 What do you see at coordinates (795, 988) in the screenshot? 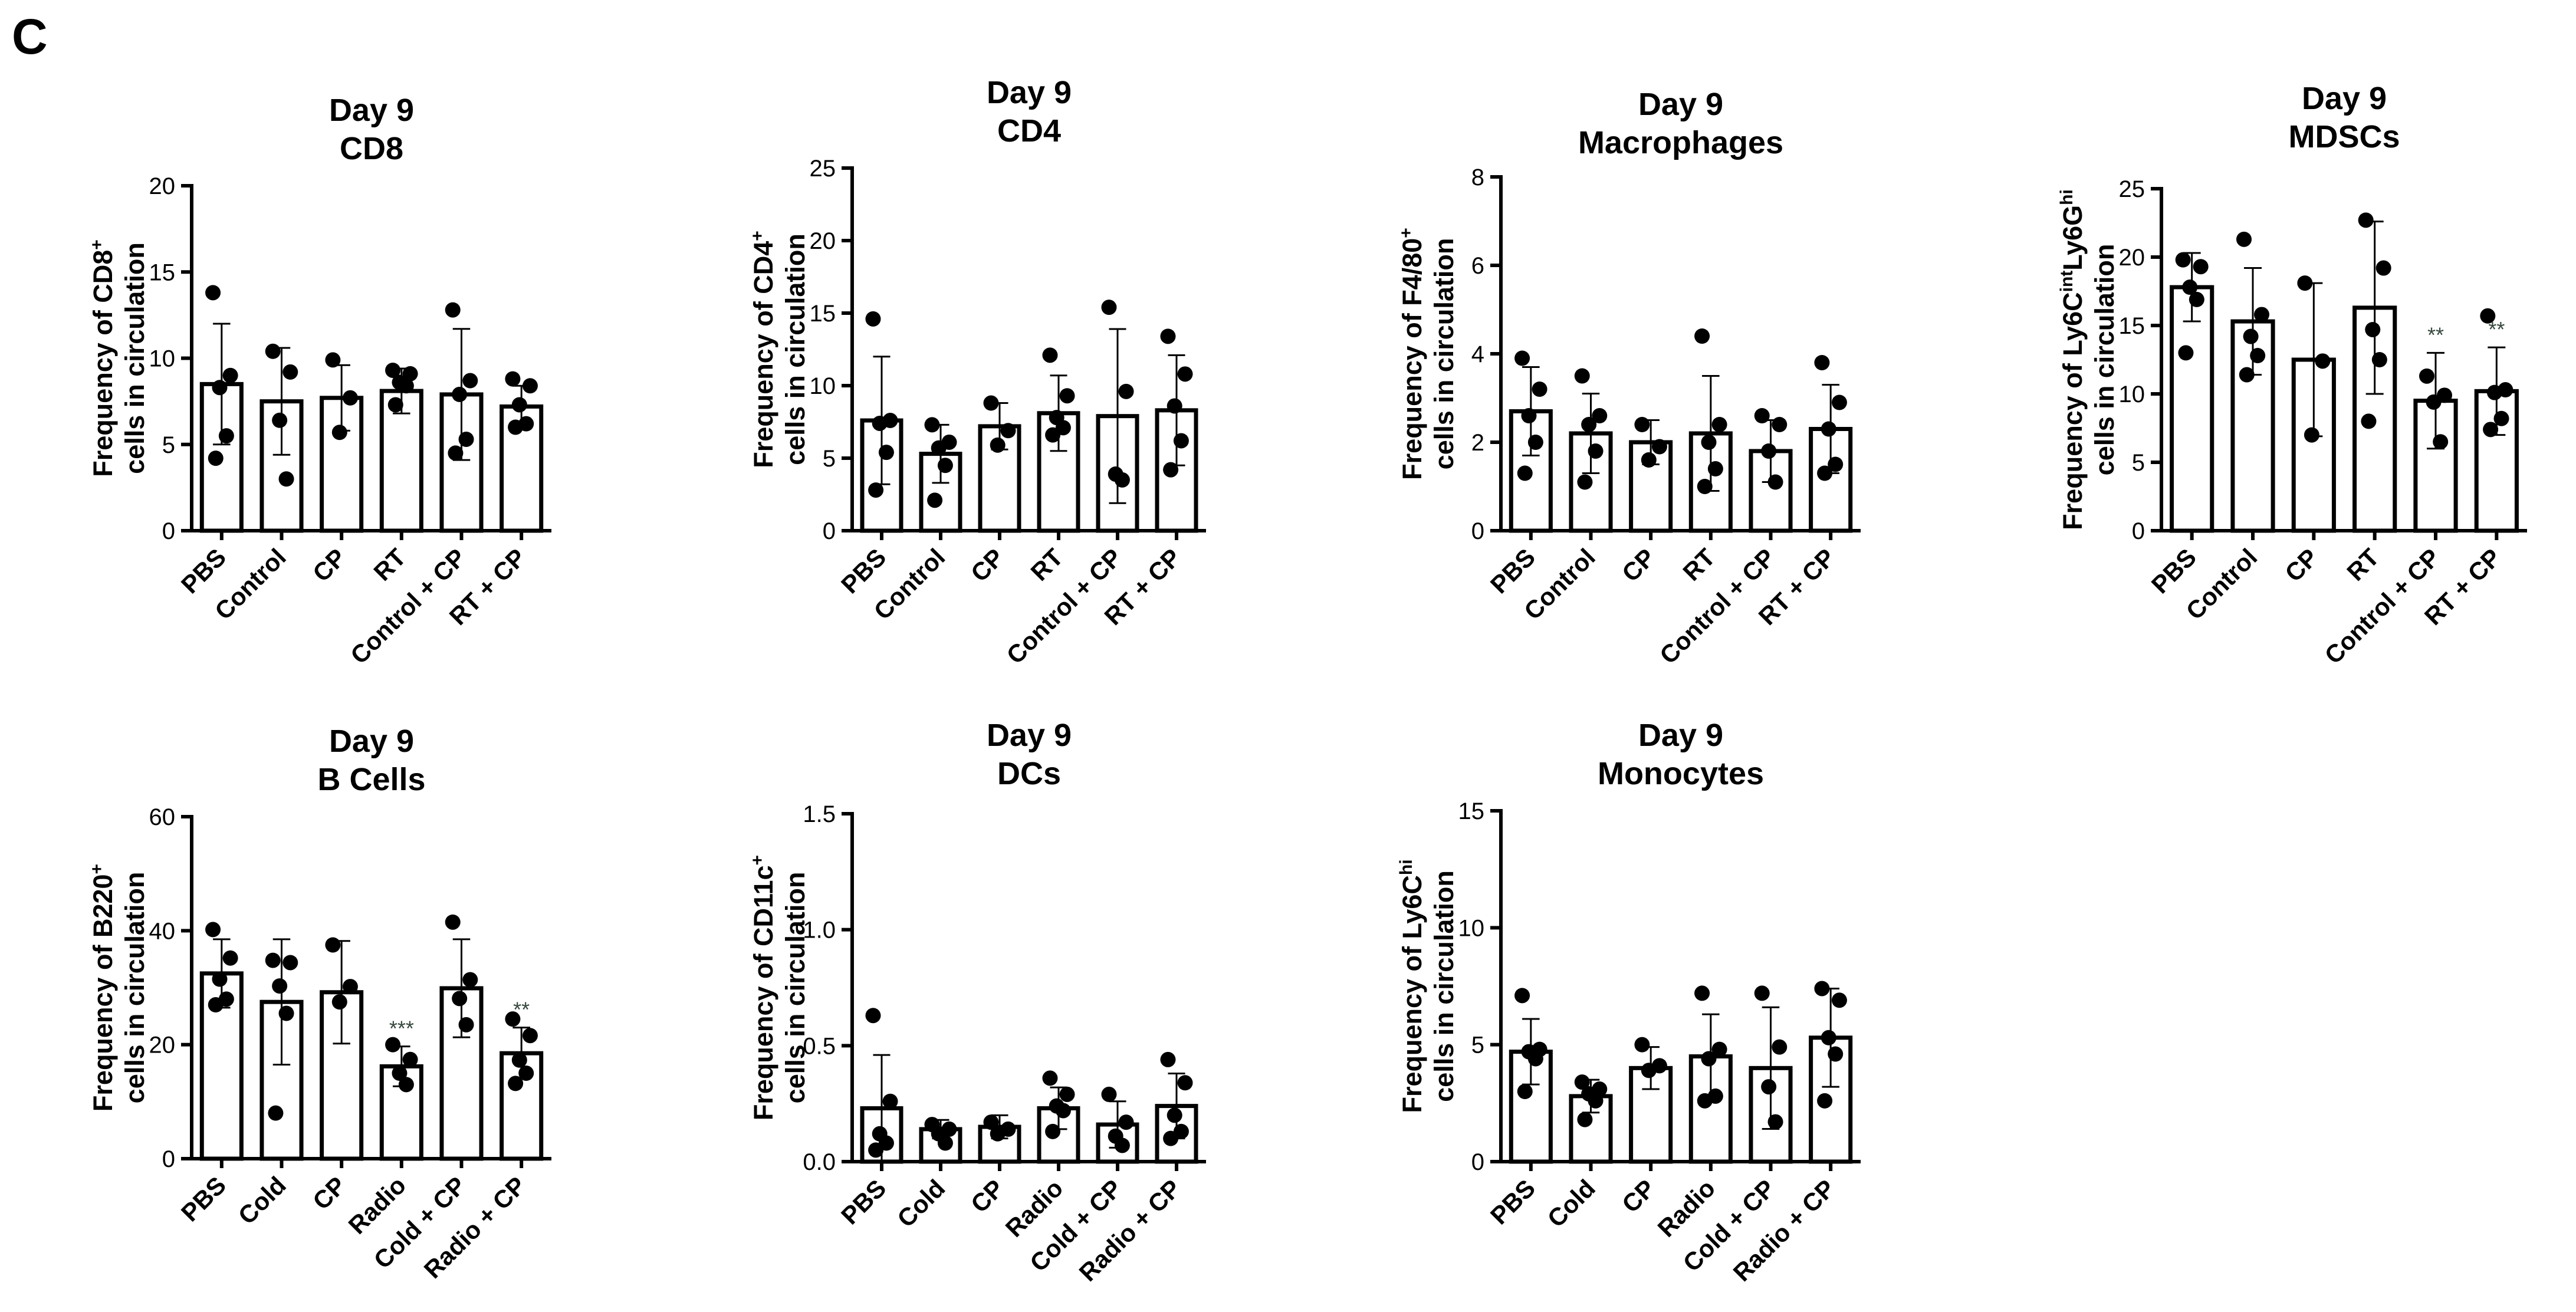
I see `y-axis-label-line-2: cells in circulation` at bounding box center [795, 988].